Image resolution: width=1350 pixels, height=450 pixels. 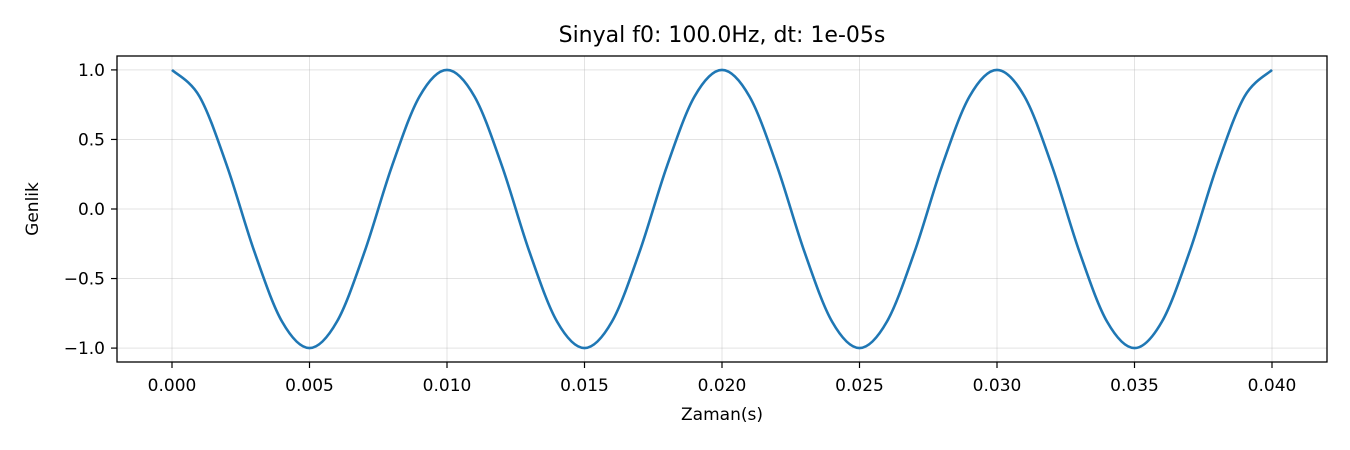 What do you see at coordinates (84, 349) in the screenshot?
I see `y-tick-label: −1.0` at bounding box center [84, 349].